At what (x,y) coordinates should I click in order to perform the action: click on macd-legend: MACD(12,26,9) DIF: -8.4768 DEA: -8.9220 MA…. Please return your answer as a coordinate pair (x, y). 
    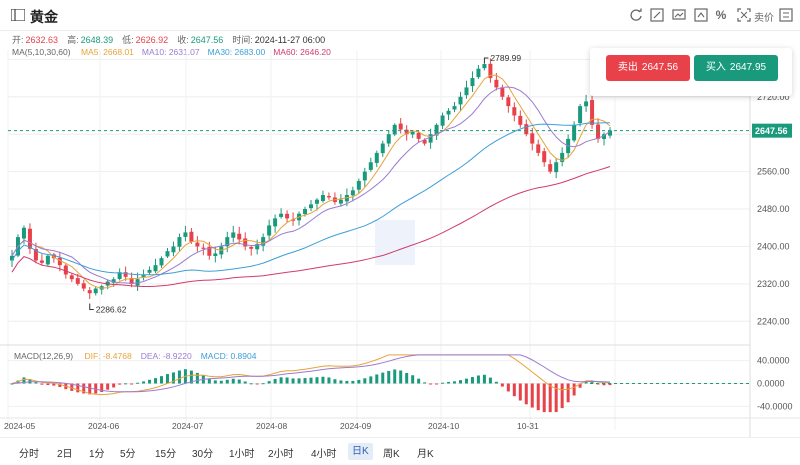
    Looking at the image, I should click on (144, 356).